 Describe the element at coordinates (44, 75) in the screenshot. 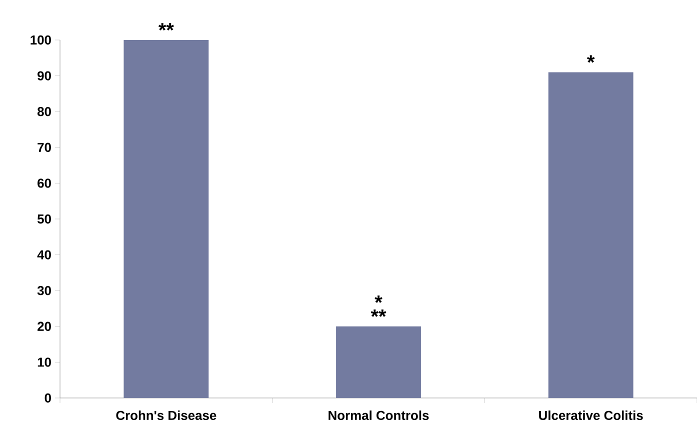

I see `y-tick-label: 90` at that location.